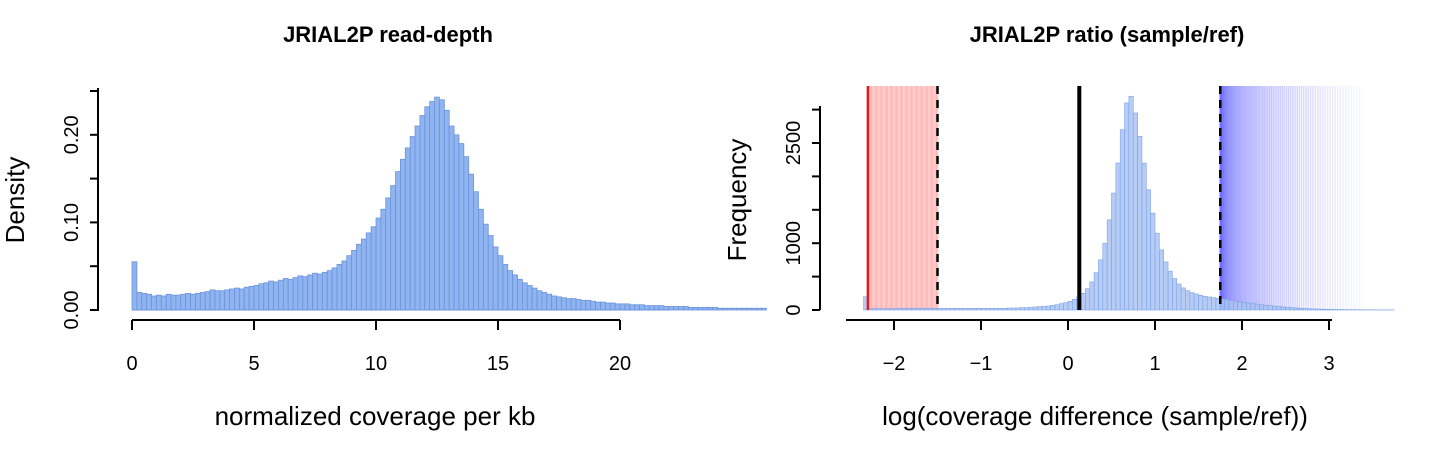  What do you see at coordinates (79, 210) in the screenshot?
I see `read-depth-y-ticks: 0.00 0.10 0.20` at bounding box center [79, 210].